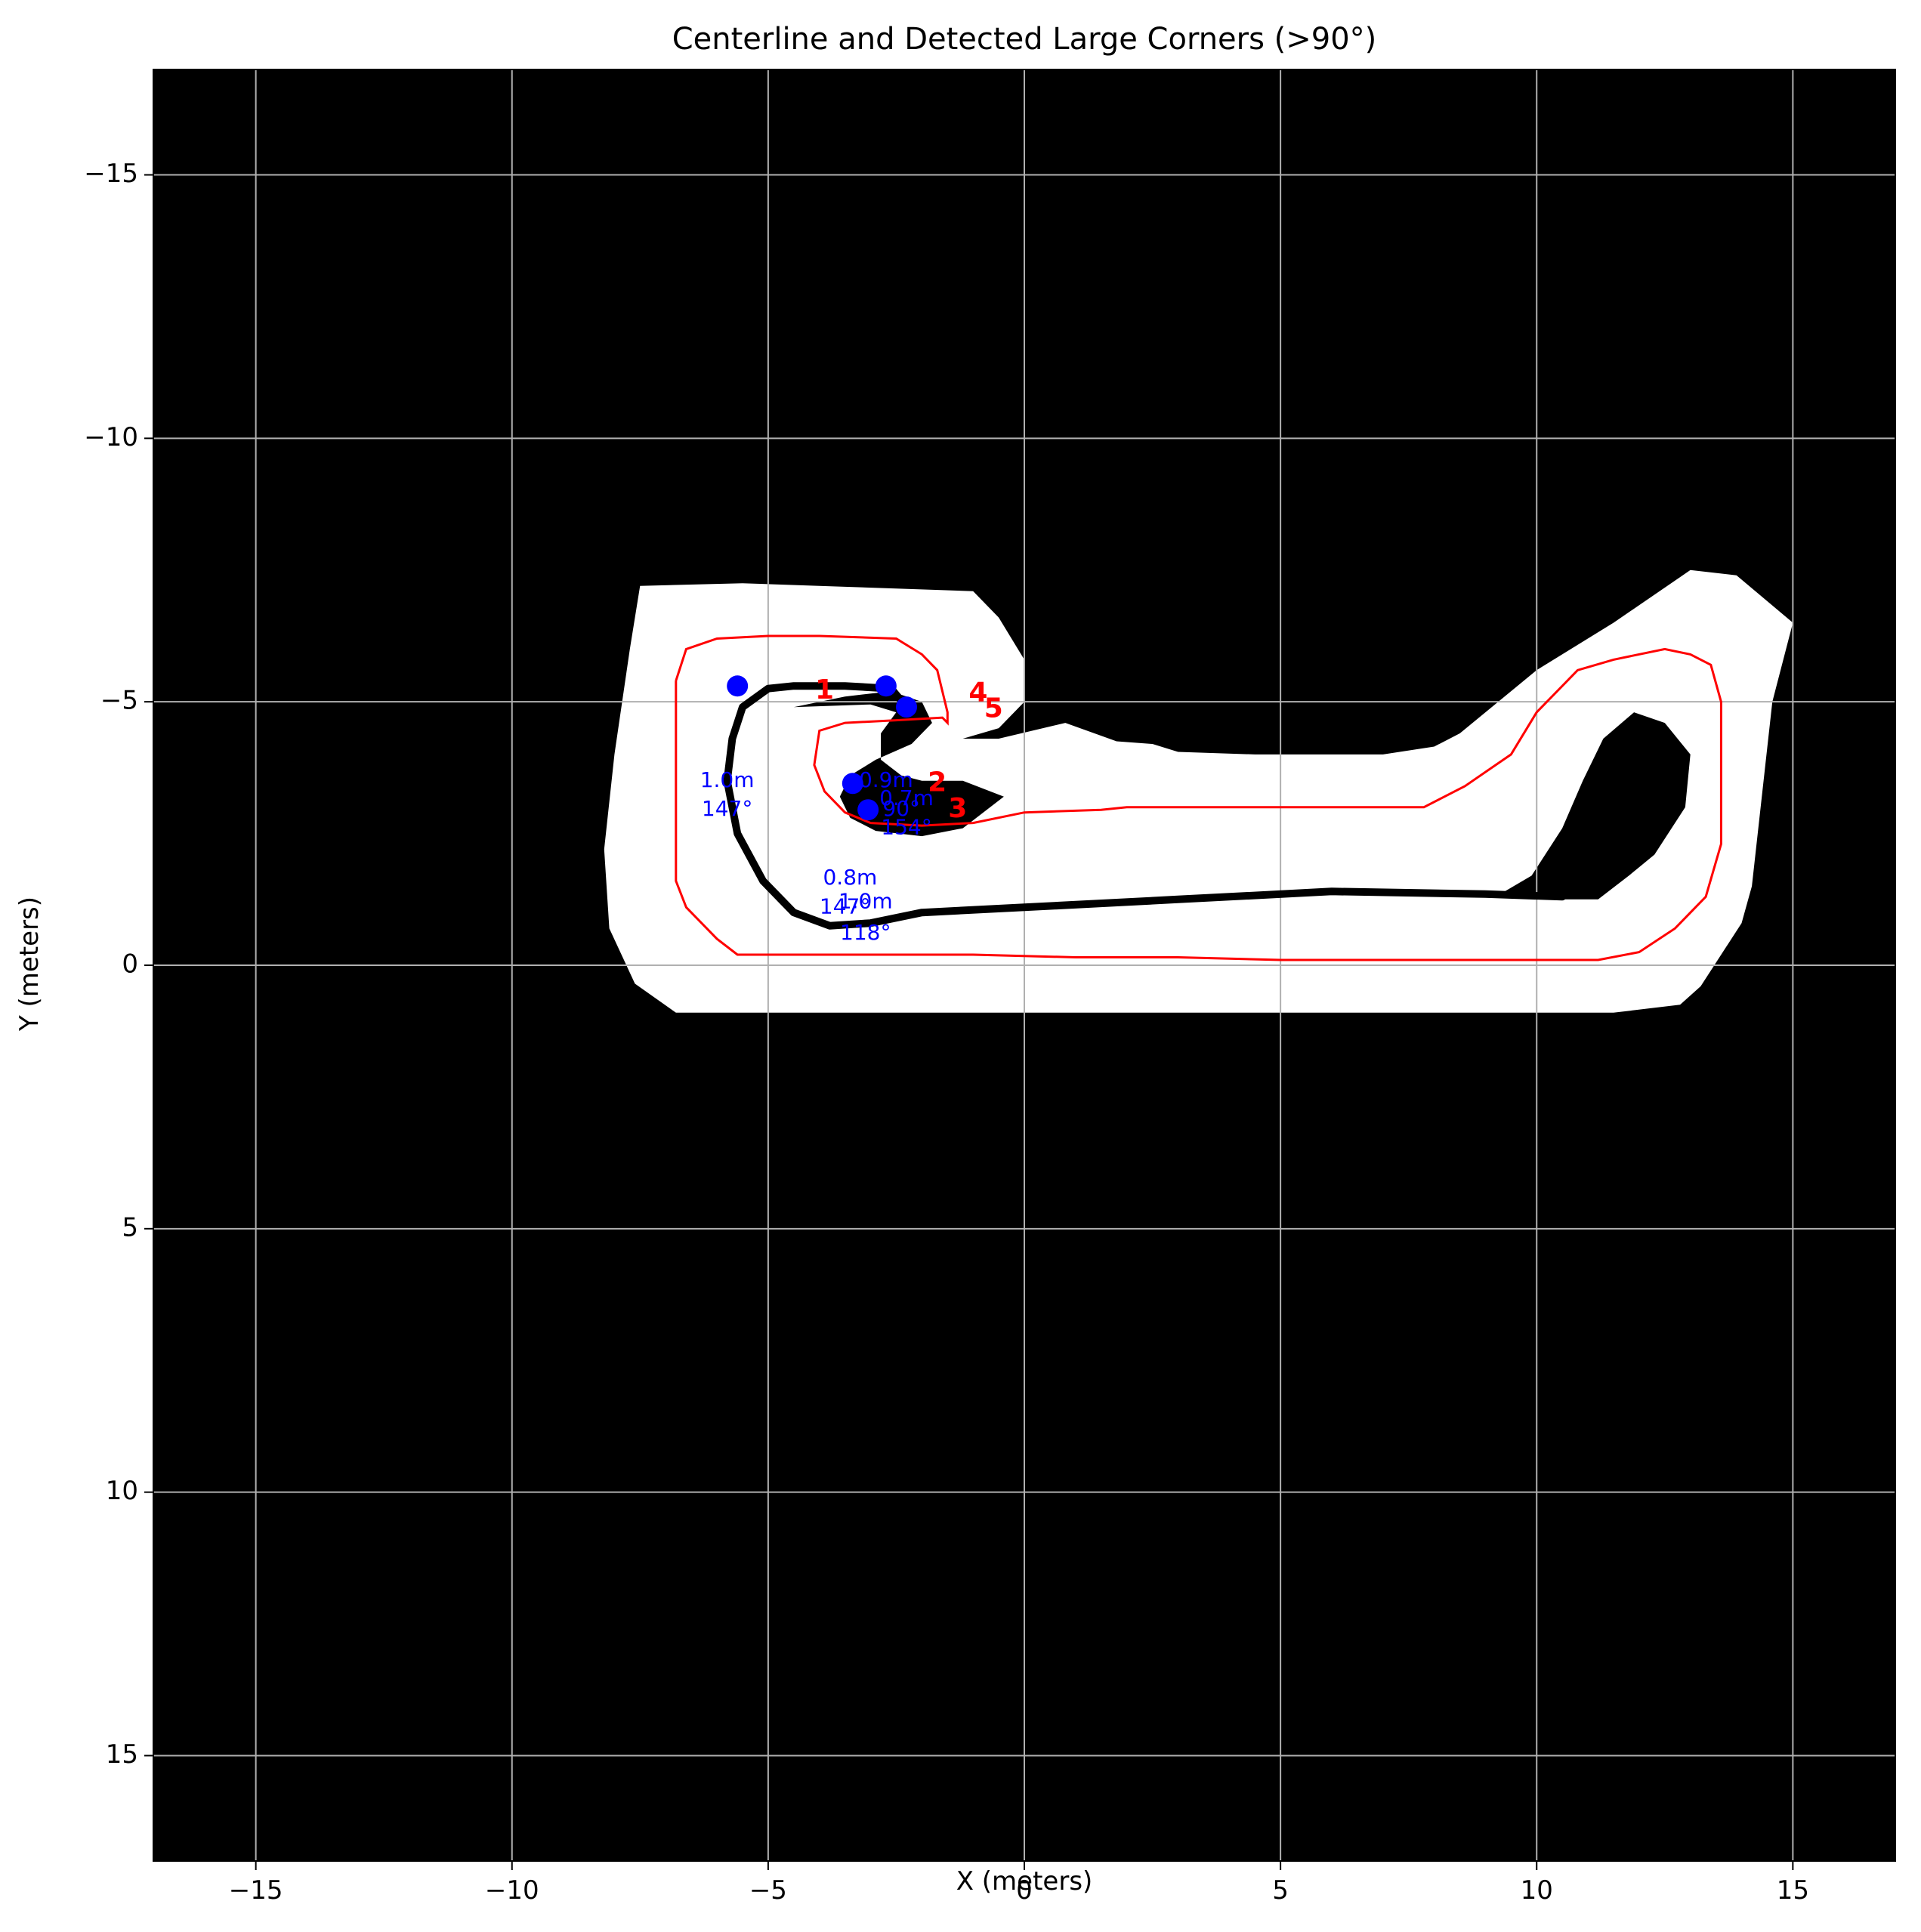 Image resolution: width=1921 pixels, height=1932 pixels. I want to click on y-tick-label: 5, so click(130, 1227).